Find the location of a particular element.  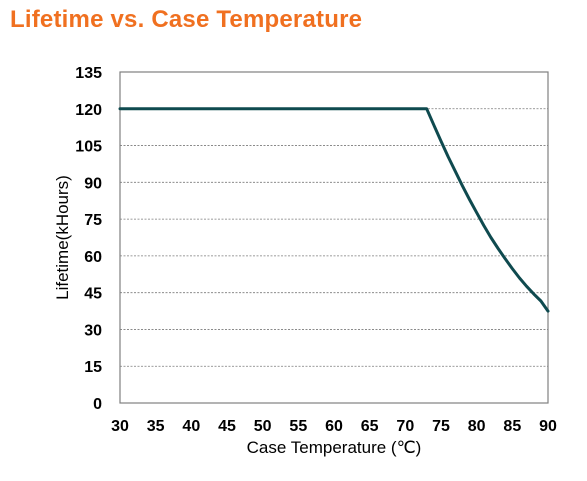

x-tick-label: 90 is located at coordinates (548, 426).